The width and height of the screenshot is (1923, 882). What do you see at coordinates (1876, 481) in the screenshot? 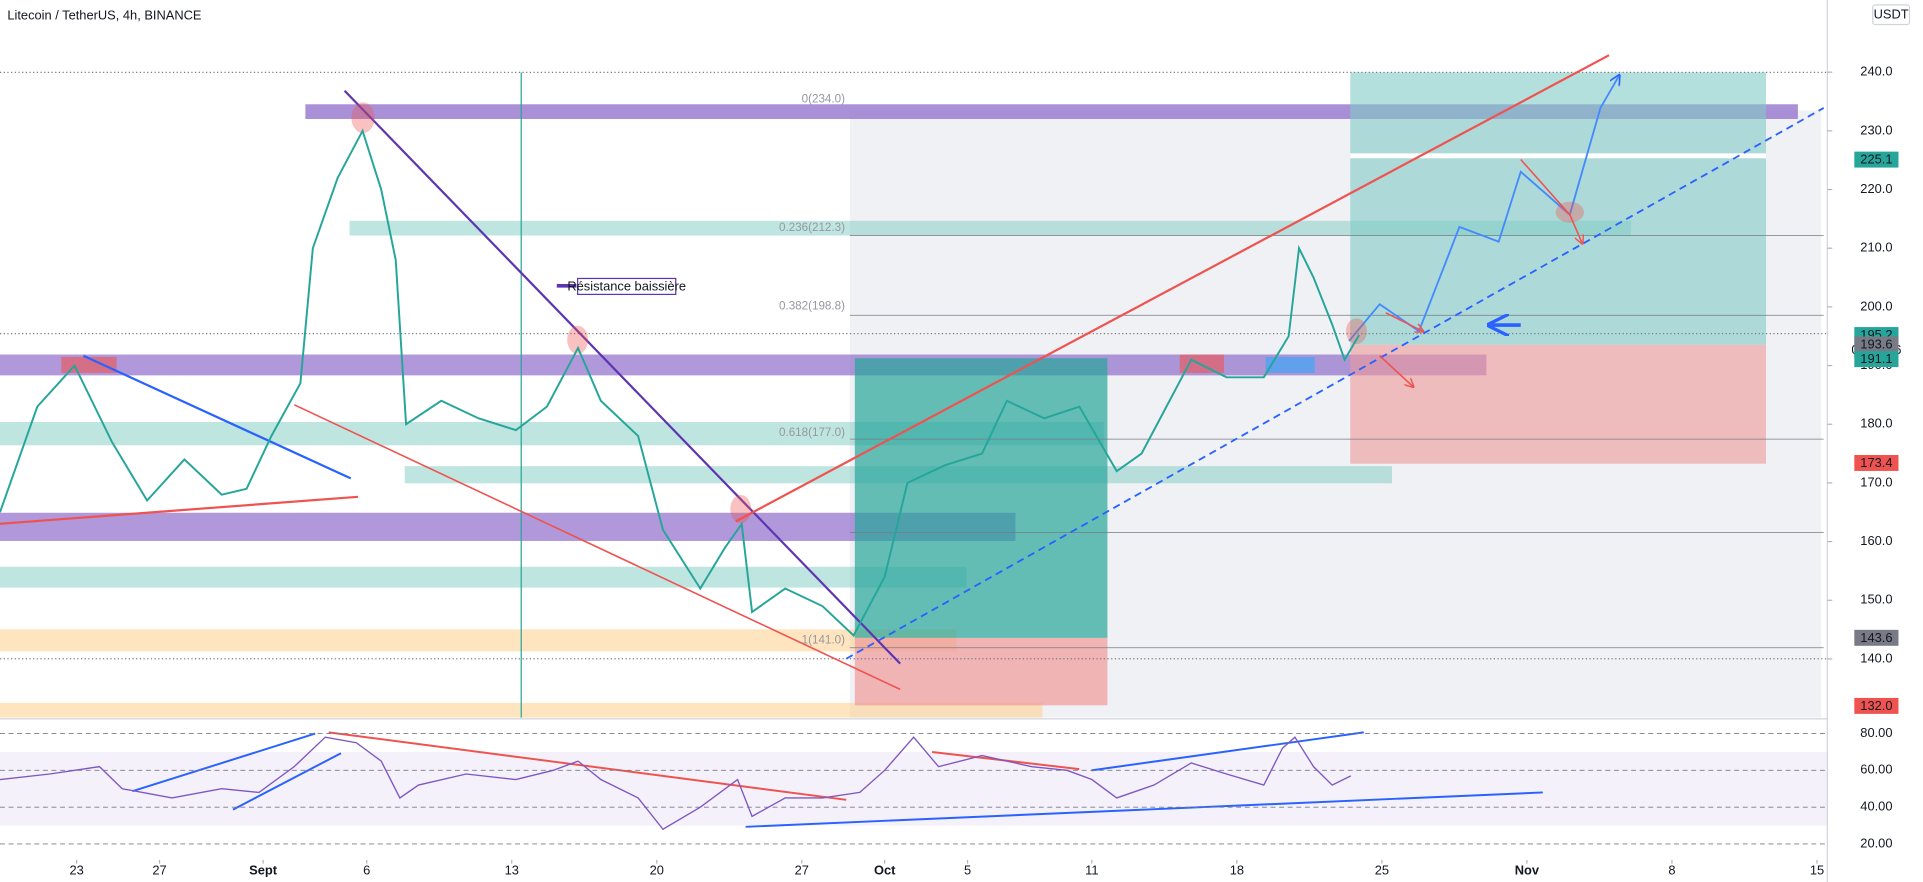
I see `y-tick-label: 170.0` at bounding box center [1876, 481].